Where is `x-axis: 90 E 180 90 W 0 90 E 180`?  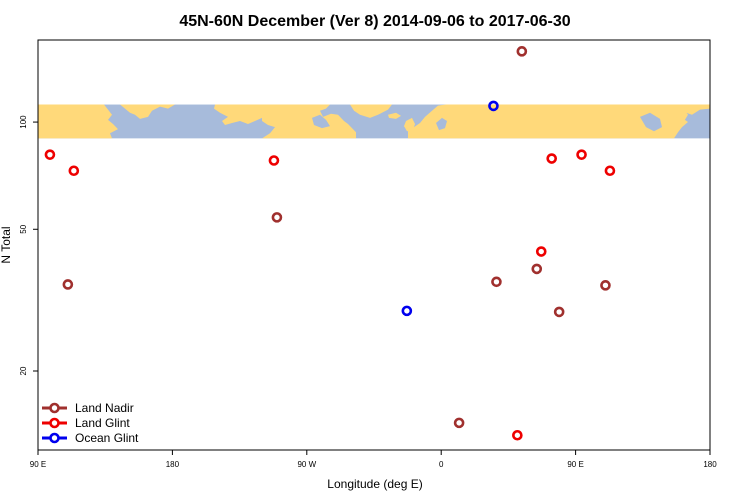
x-axis: 90 E 180 90 W 0 90 E 180 is located at coordinates (373, 459).